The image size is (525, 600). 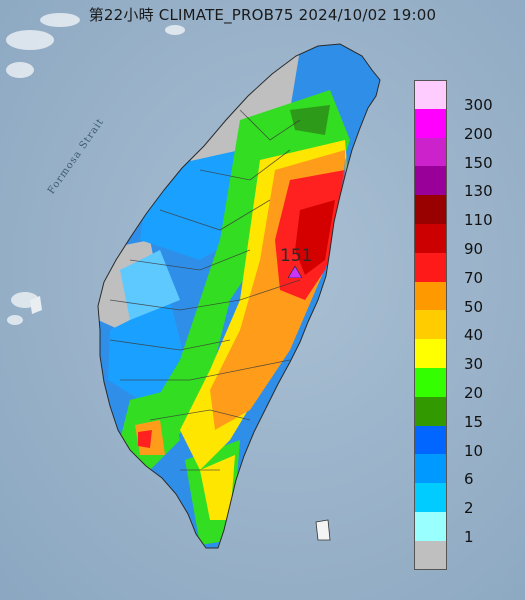 What do you see at coordinates (478, 191) in the screenshot?
I see `legend-label: 130` at bounding box center [478, 191].